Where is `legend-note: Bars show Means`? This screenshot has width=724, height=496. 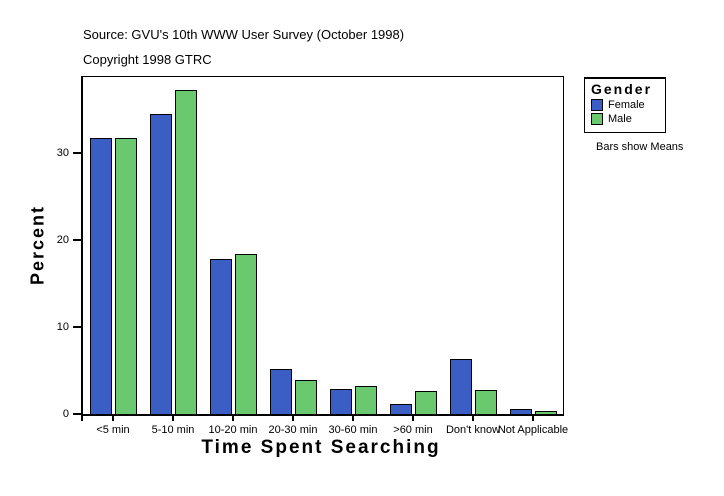
legend-note: Bars show Means is located at coordinates (640, 147).